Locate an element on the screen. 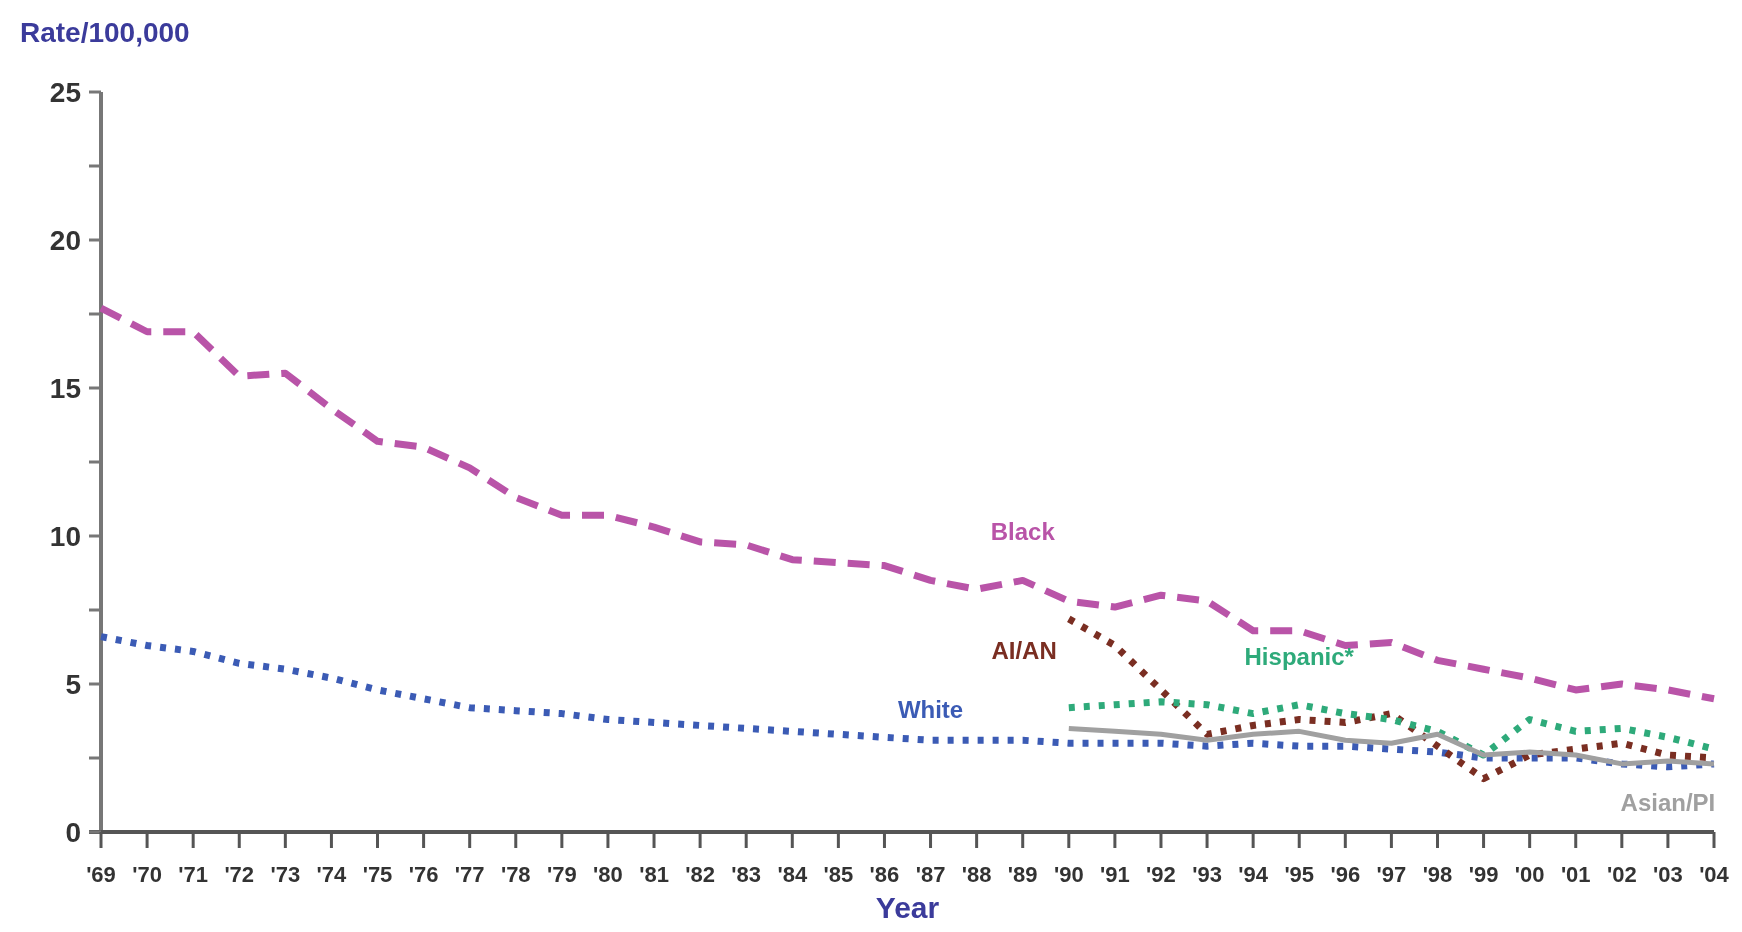 Image resolution: width=1742 pixels, height=932 pixels. series-label: Black is located at coordinates (1023, 532).